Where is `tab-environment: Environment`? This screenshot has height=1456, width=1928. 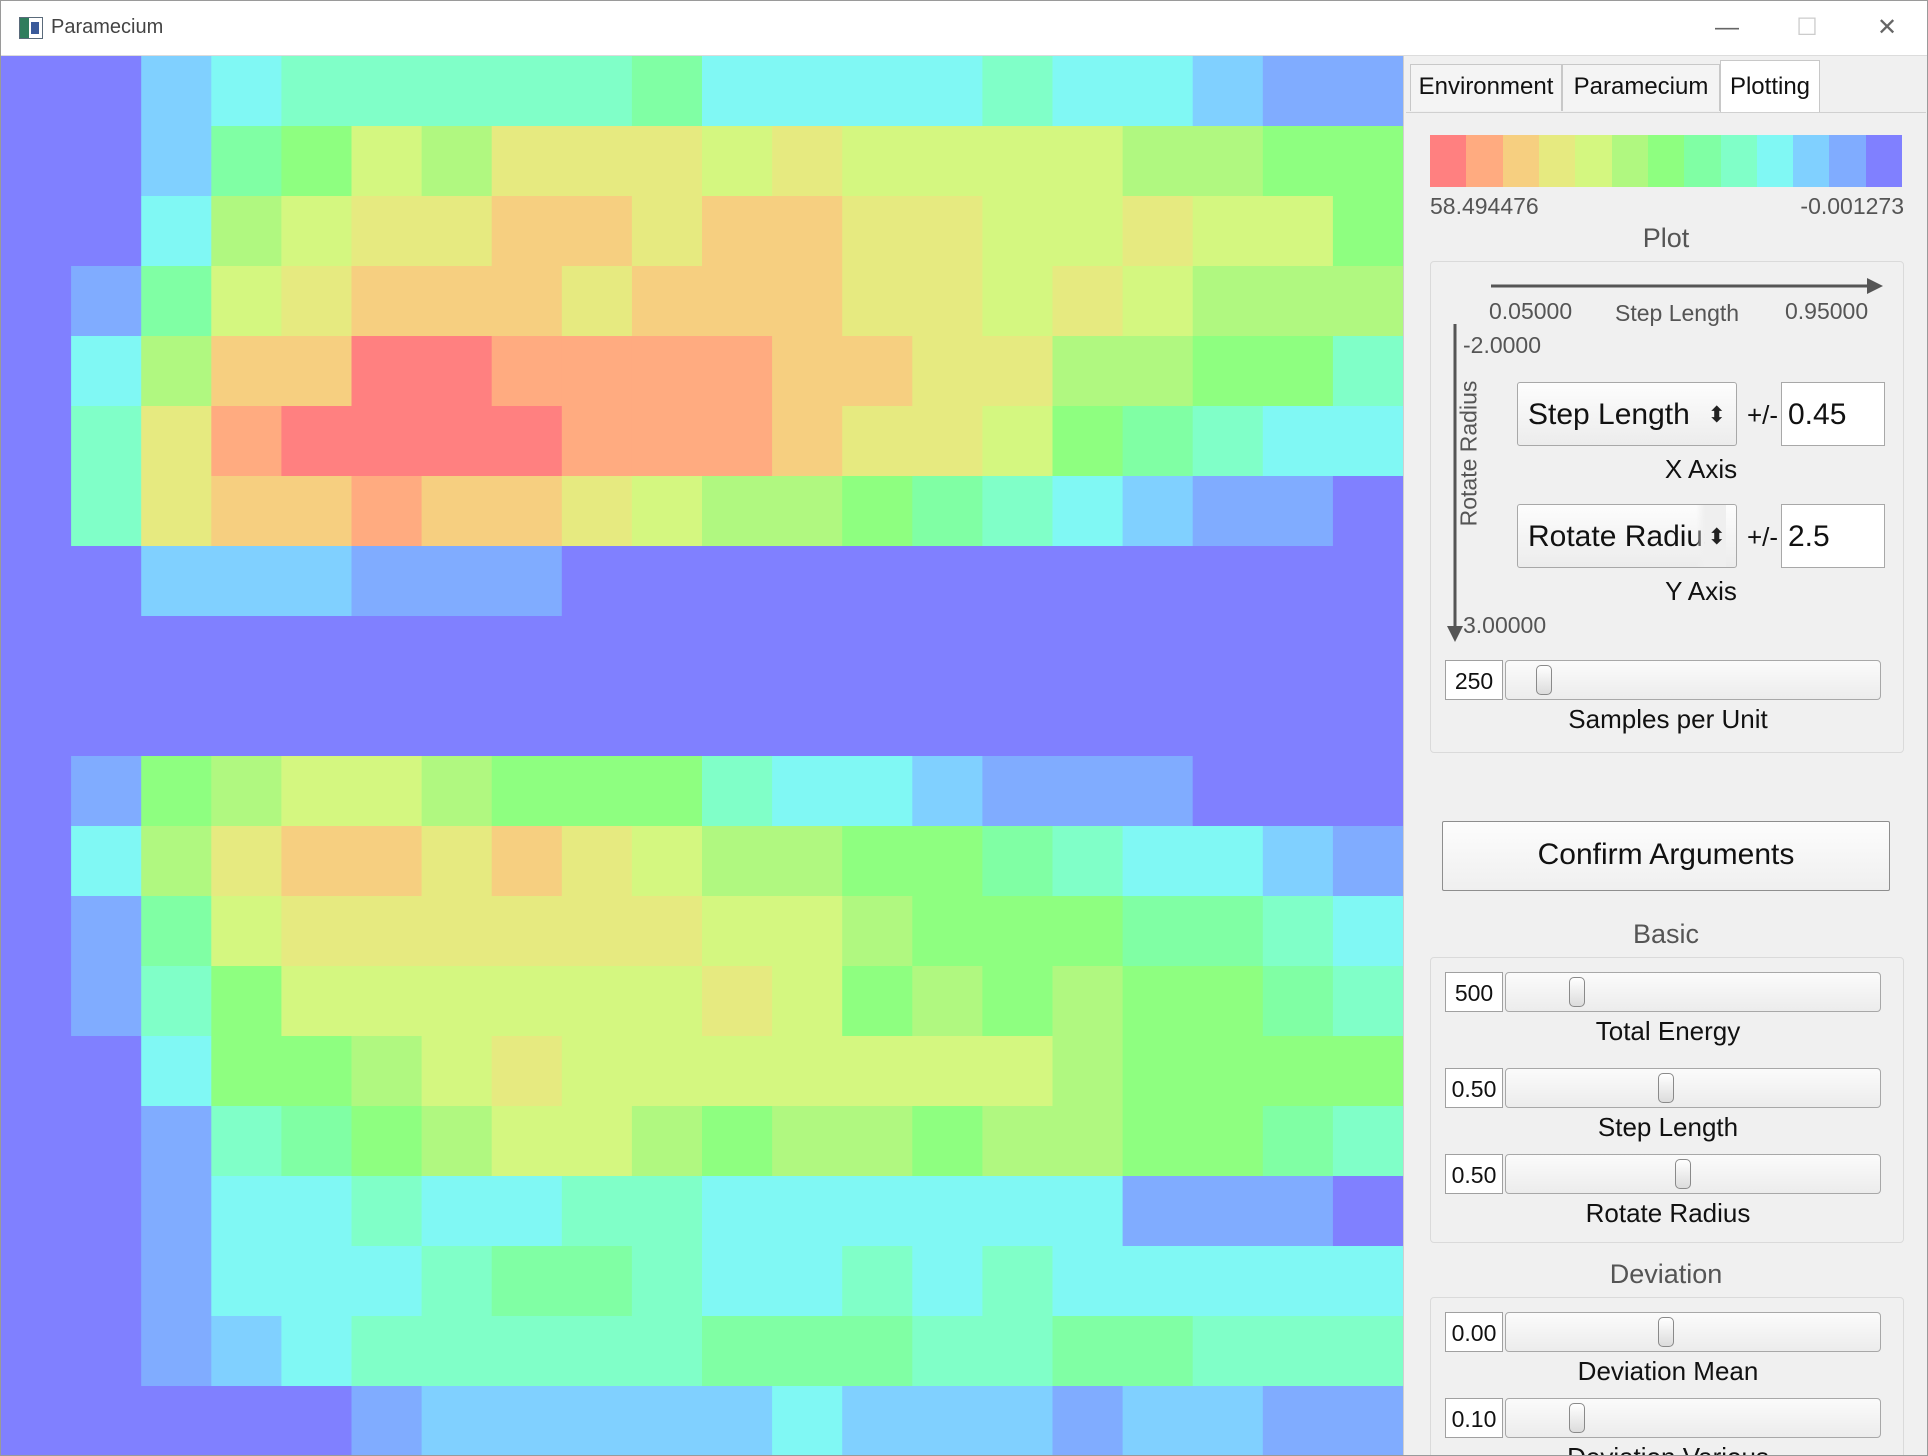
tab-environment: Environment is located at coordinates (1486, 87).